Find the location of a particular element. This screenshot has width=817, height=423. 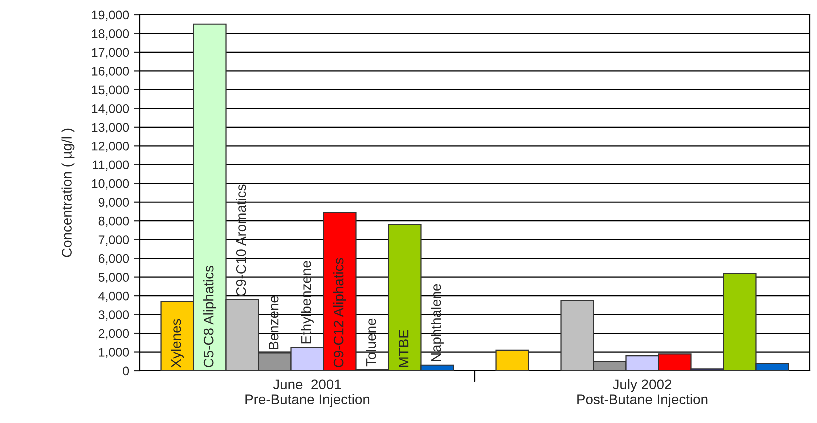

y-tick-label: 7,000 is located at coordinates (114, 241).